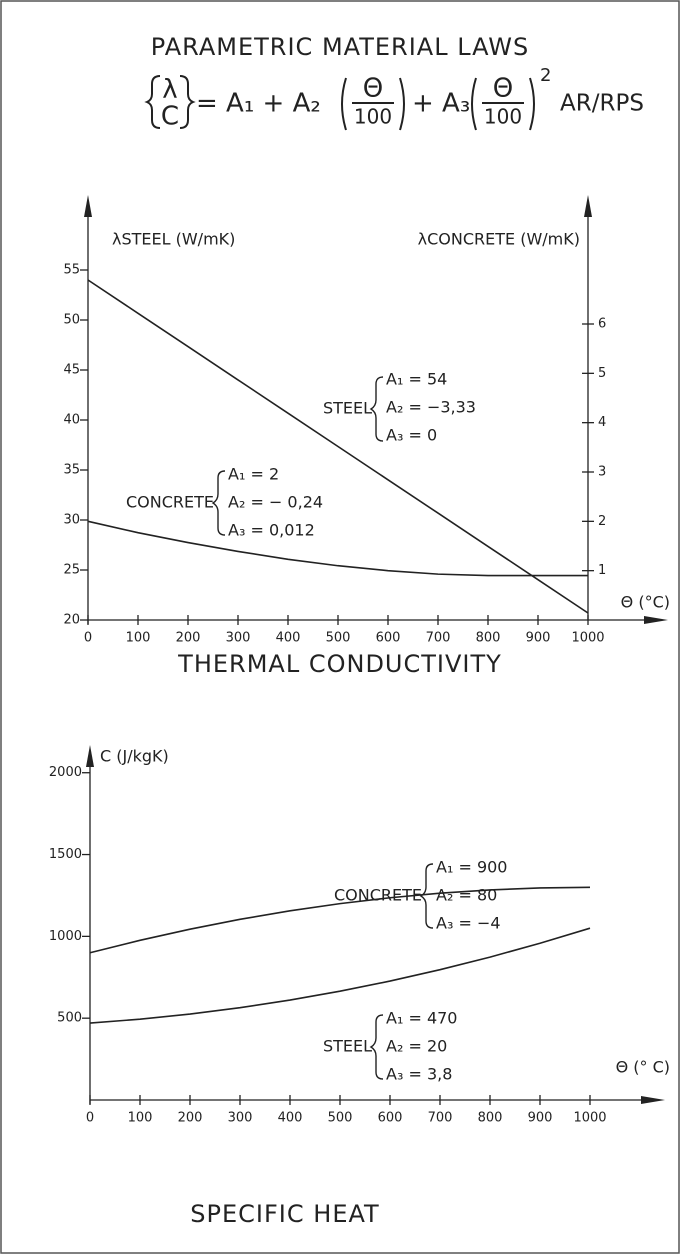 The height and width of the screenshot is (1254, 680). What do you see at coordinates (65, 854) in the screenshot?
I see `y-tick-label: 1500` at bounding box center [65, 854].